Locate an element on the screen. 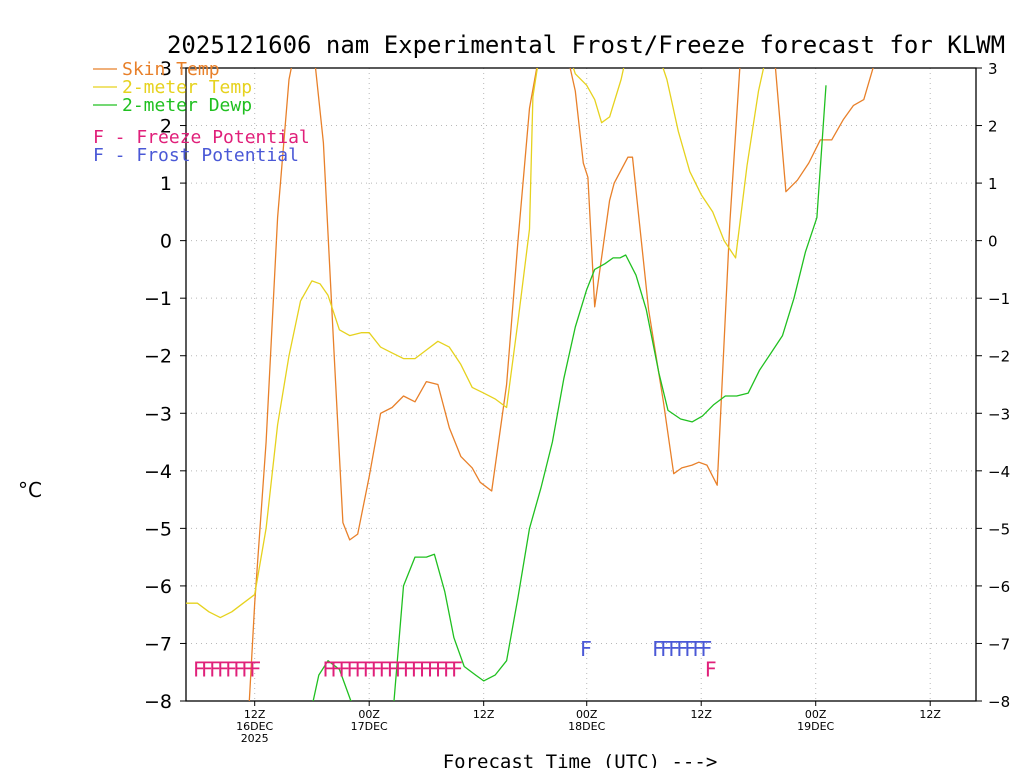 The height and width of the screenshot is (768, 1024). legend-label: Skin Temp is located at coordinates (171, 69).